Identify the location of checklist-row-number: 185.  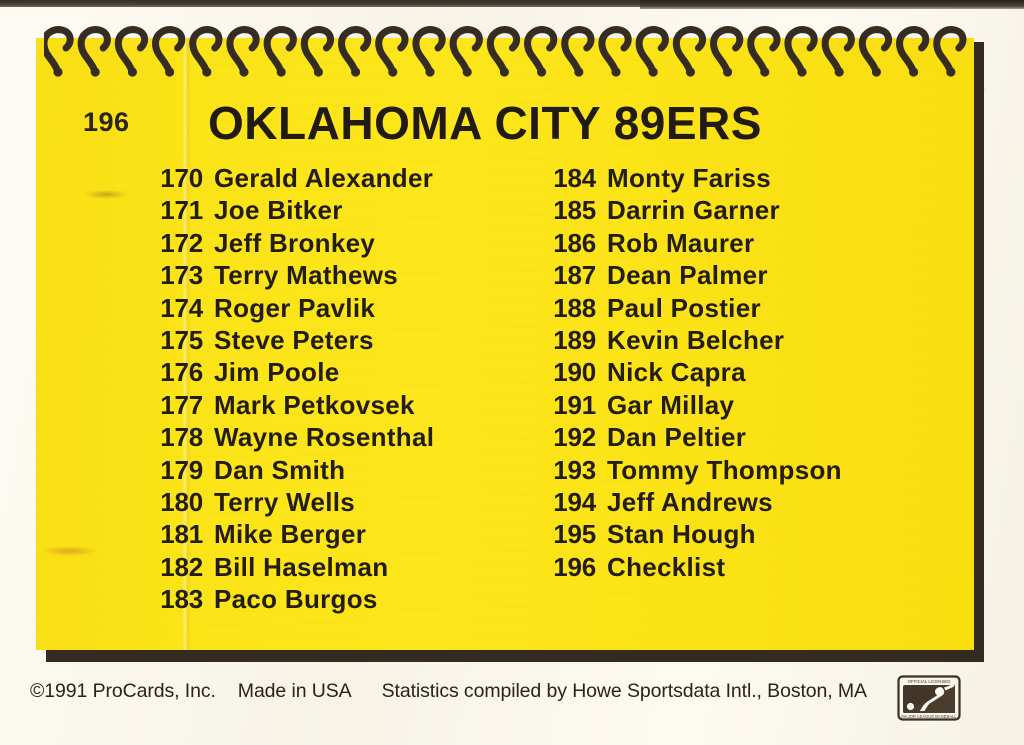
(574, 210).